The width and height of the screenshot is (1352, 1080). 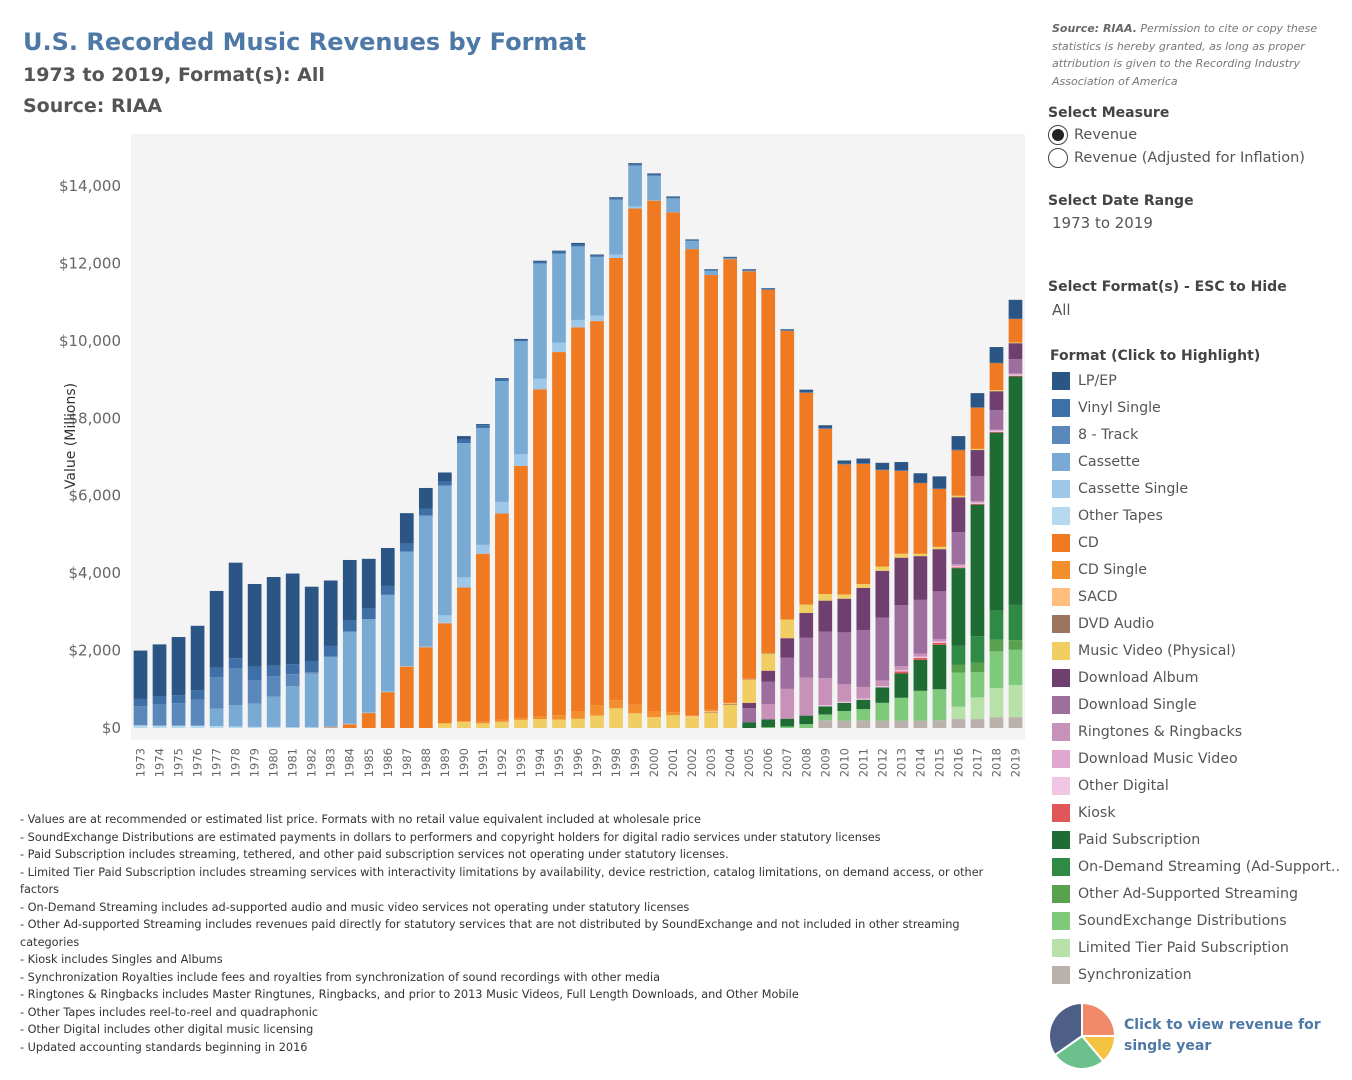 I want to click on measure-option-revenue: Revenue, so click(x=1092, y=135).